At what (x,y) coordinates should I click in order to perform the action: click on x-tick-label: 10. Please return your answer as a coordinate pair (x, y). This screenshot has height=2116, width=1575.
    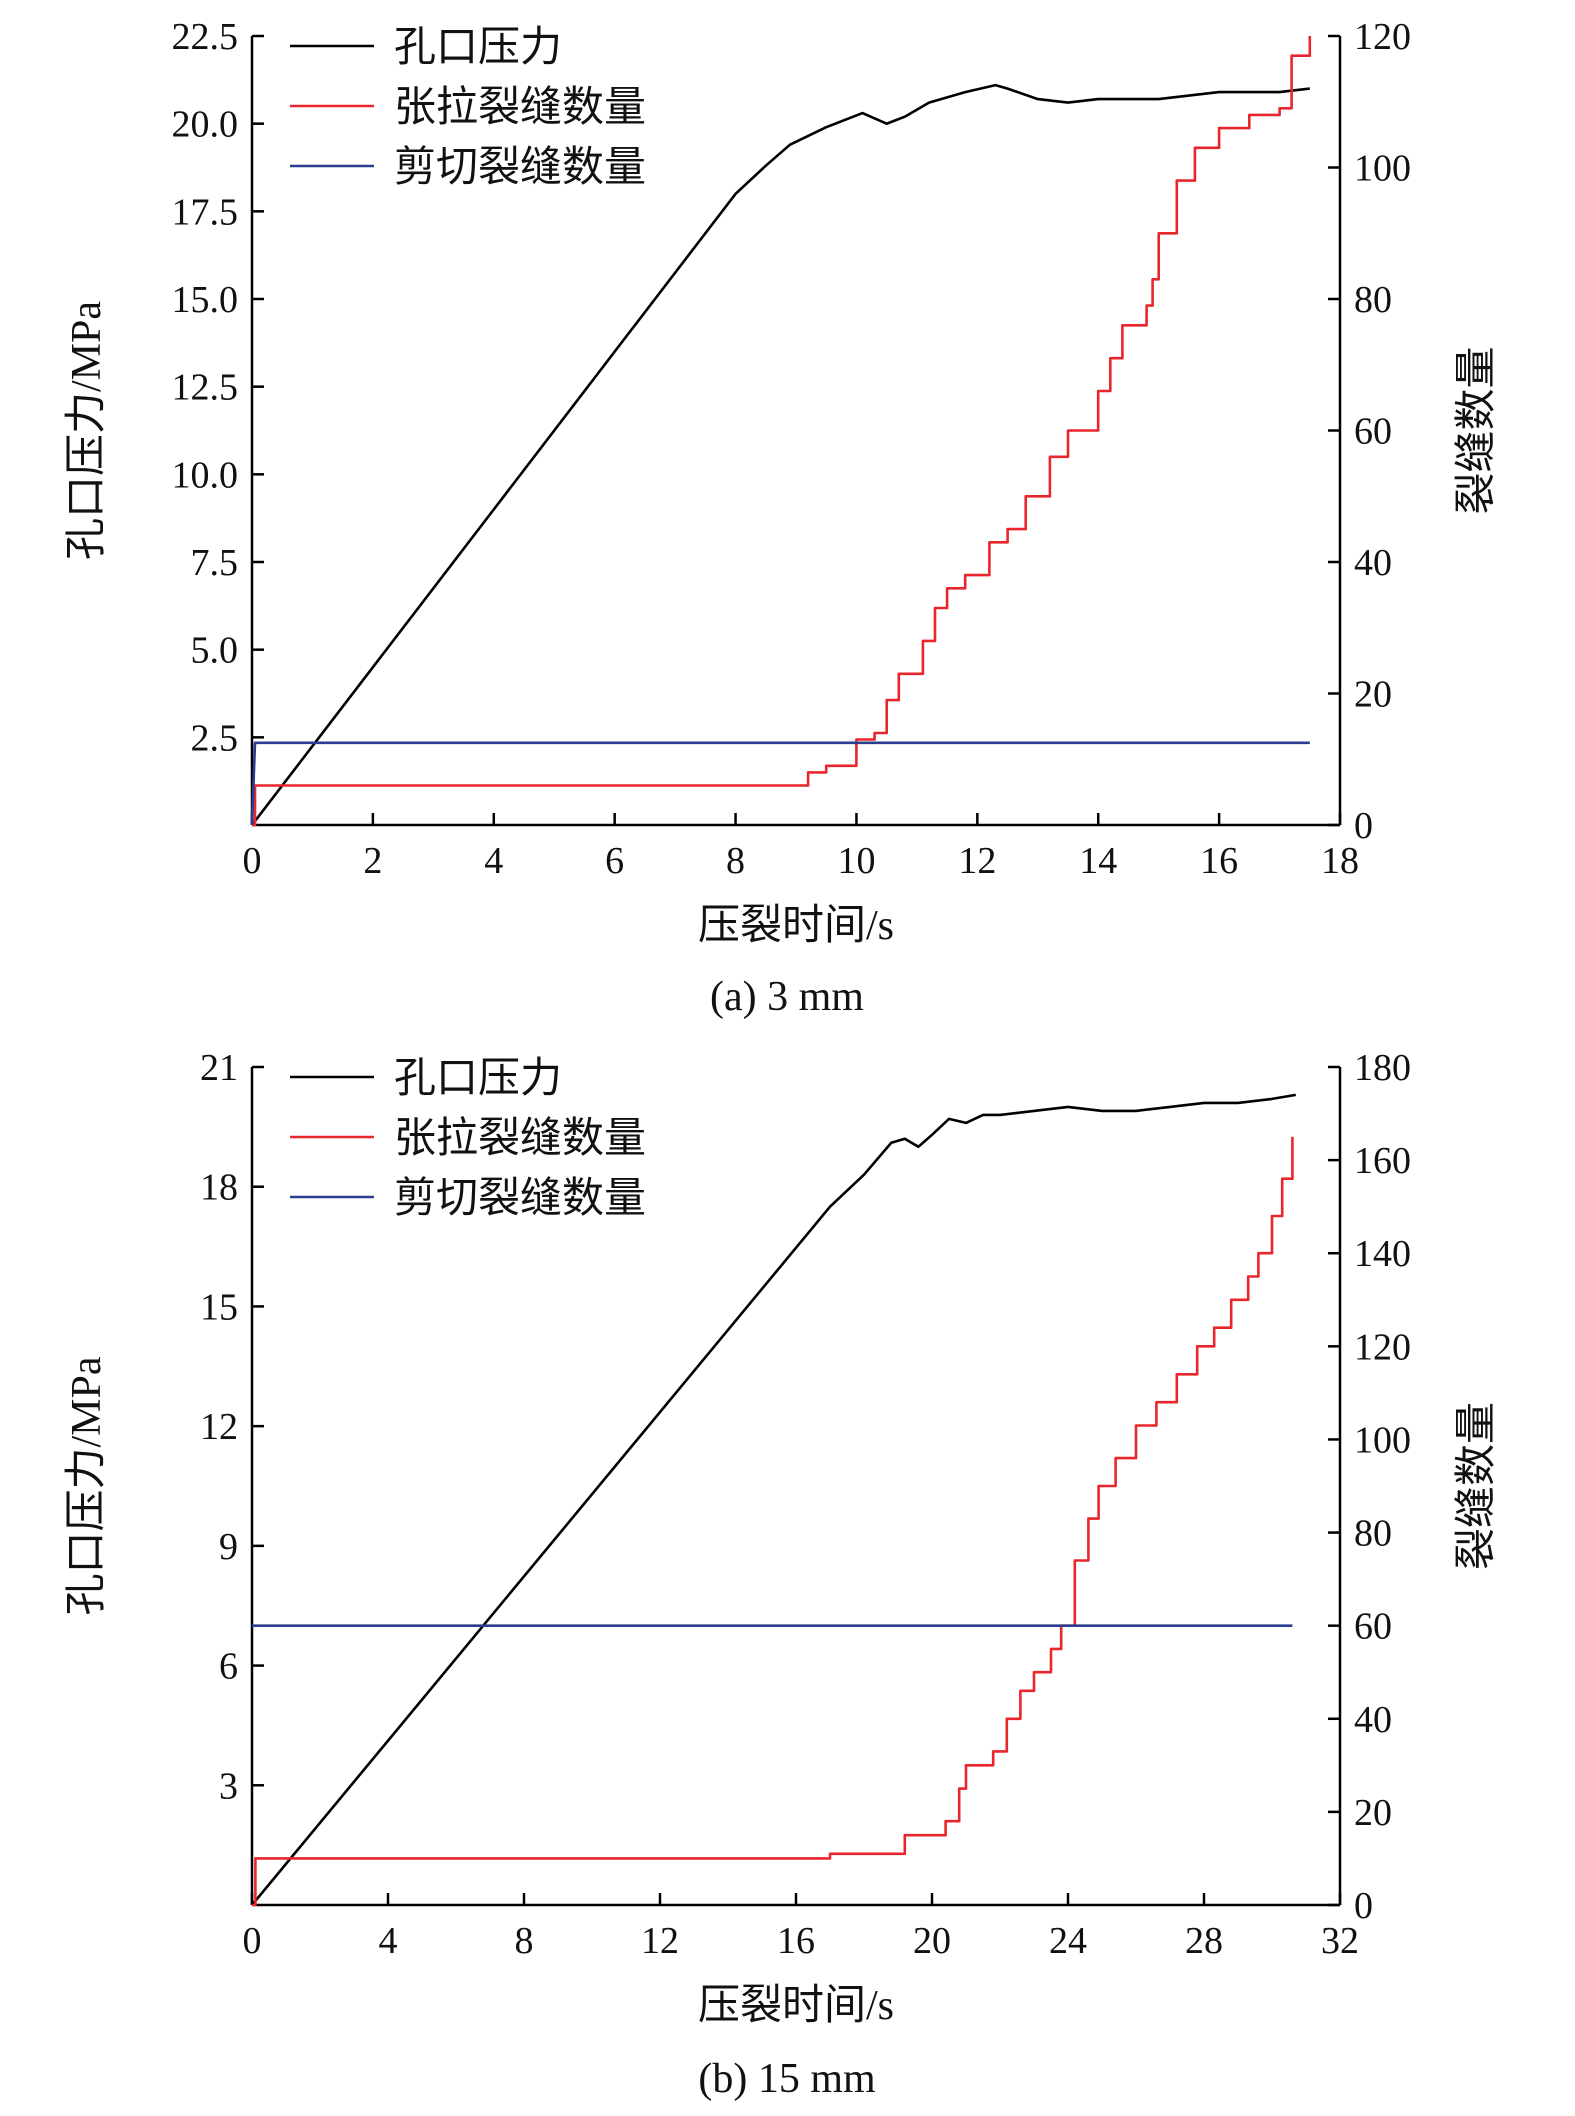
    Looking at the image, I should click on (856, 861).